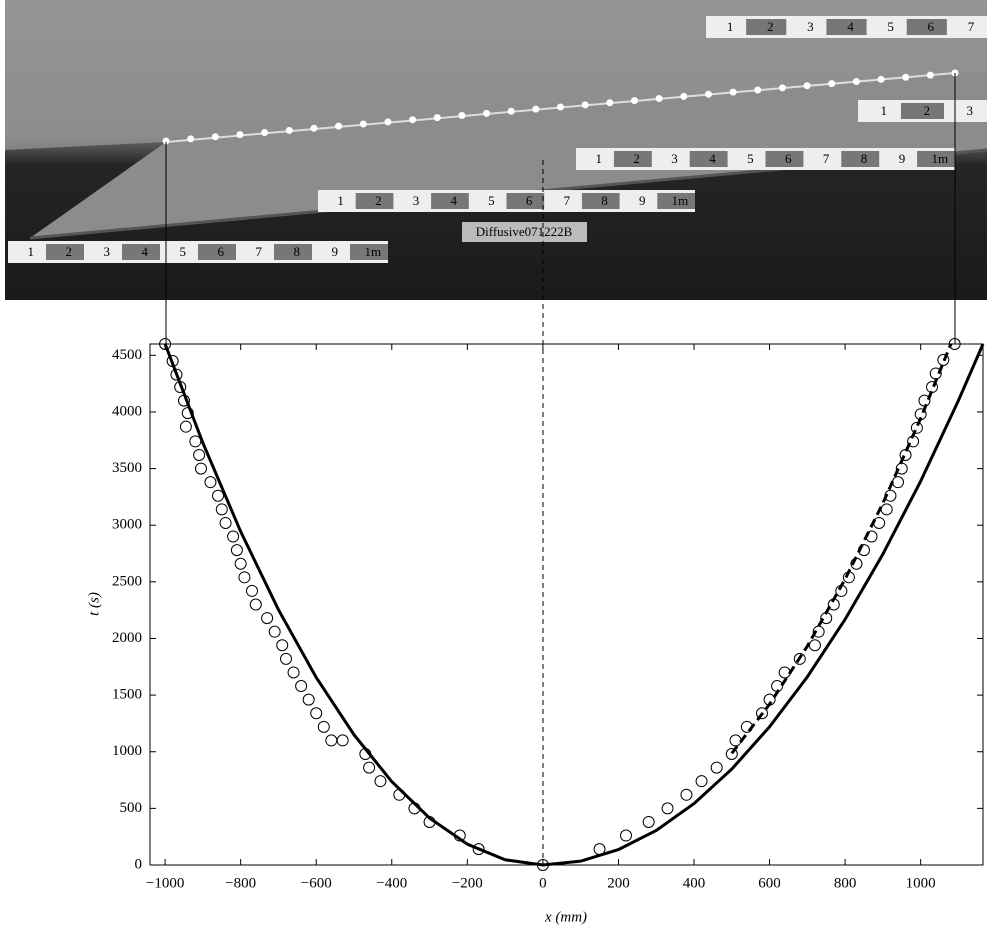  Describe the element at coordinates (131, 808) in the screenshot. I see `y-tick-label: 500` at that location.